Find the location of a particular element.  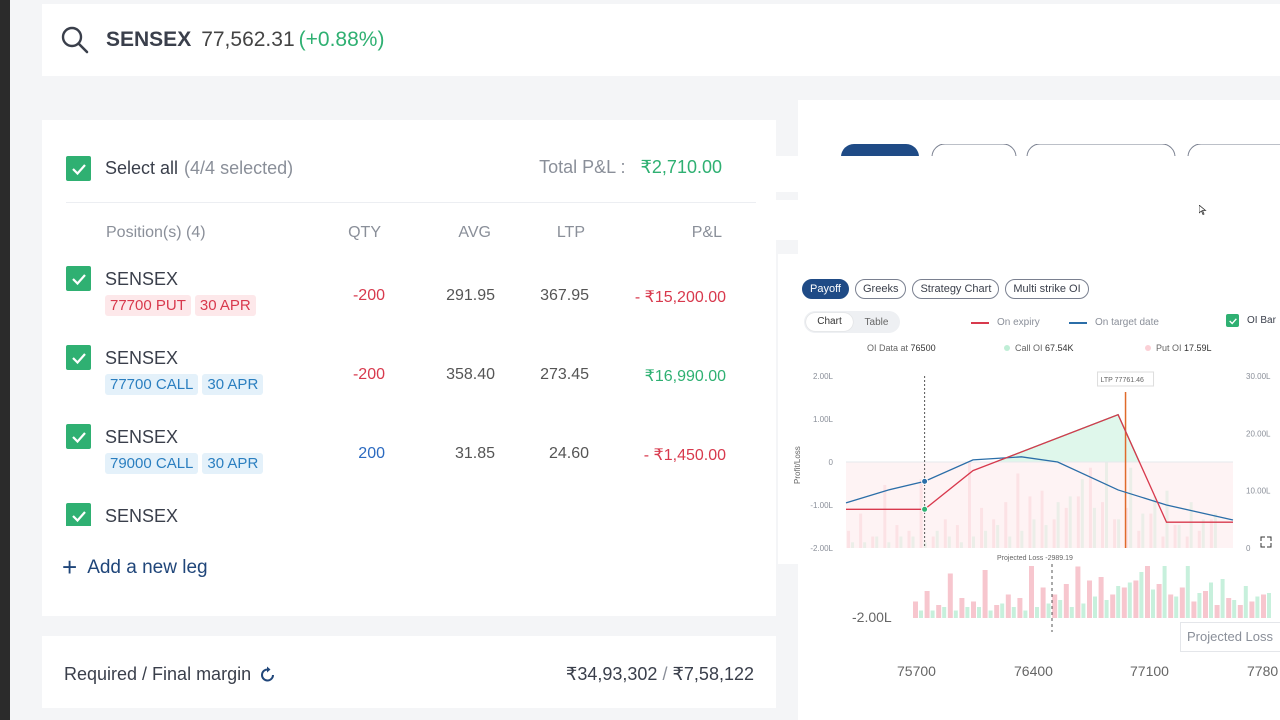

select-count: (4/4 selected) is located at coordinates (239, 168).